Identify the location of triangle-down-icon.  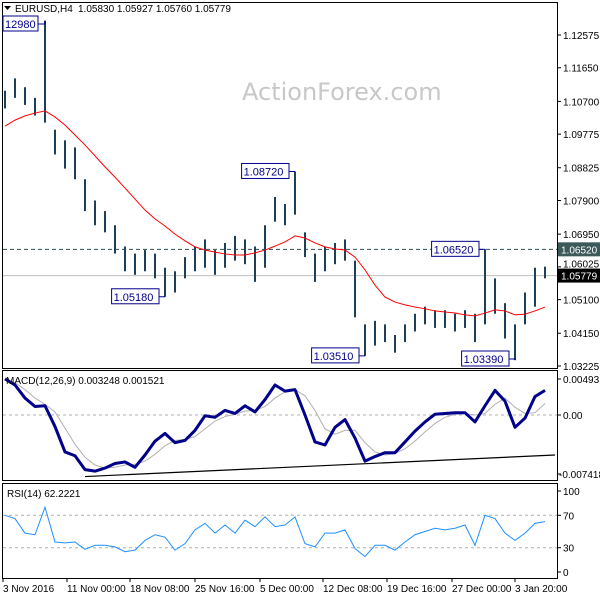
(7, 8).